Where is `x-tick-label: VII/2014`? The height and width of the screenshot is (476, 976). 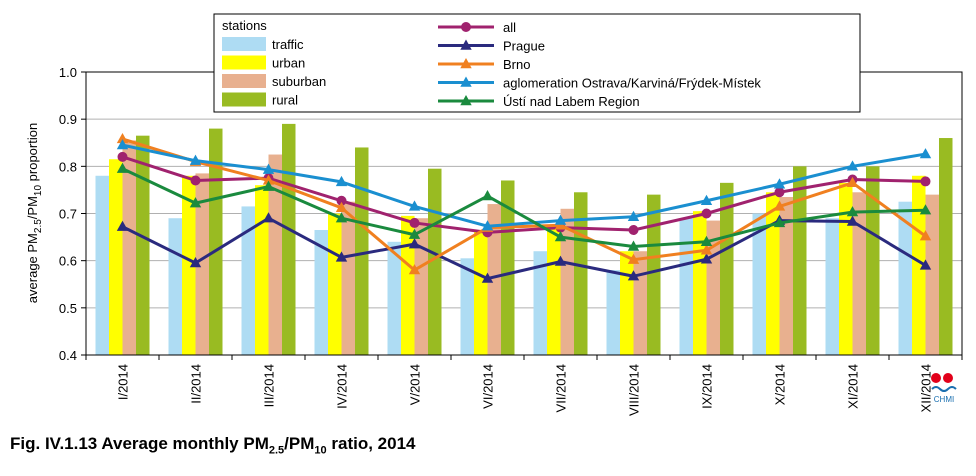
x-tick-label: VII/2014 is located at coordinates (561, 388).